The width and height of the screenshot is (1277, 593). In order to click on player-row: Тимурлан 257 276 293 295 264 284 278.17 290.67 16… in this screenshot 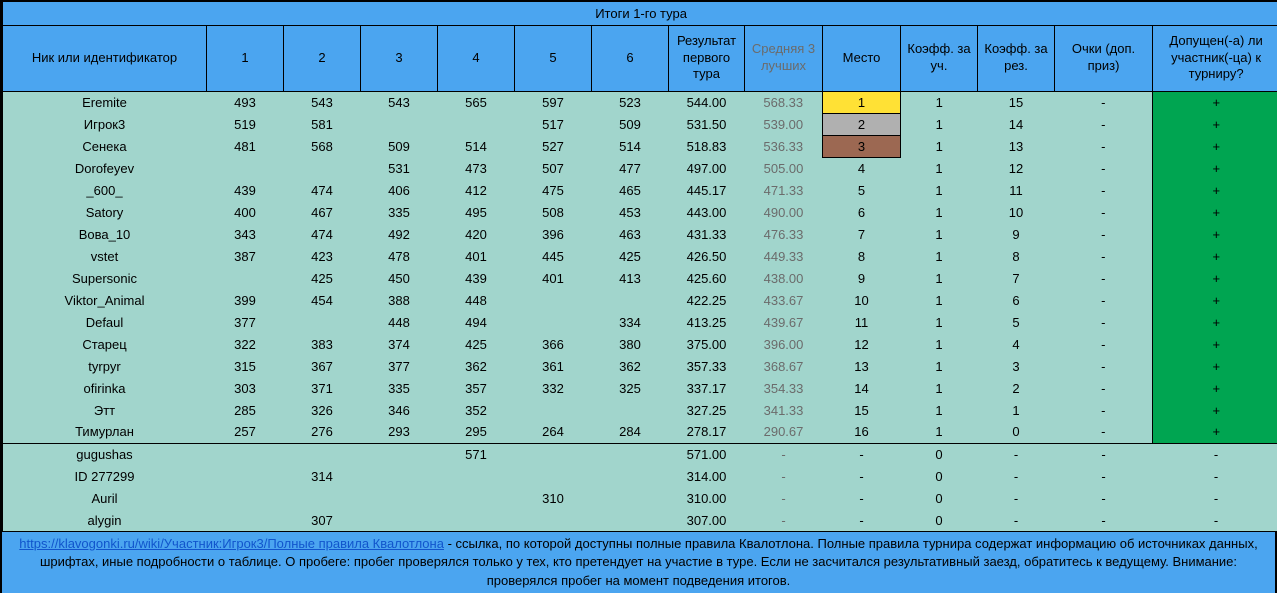, I will do `click(639, 432)`.